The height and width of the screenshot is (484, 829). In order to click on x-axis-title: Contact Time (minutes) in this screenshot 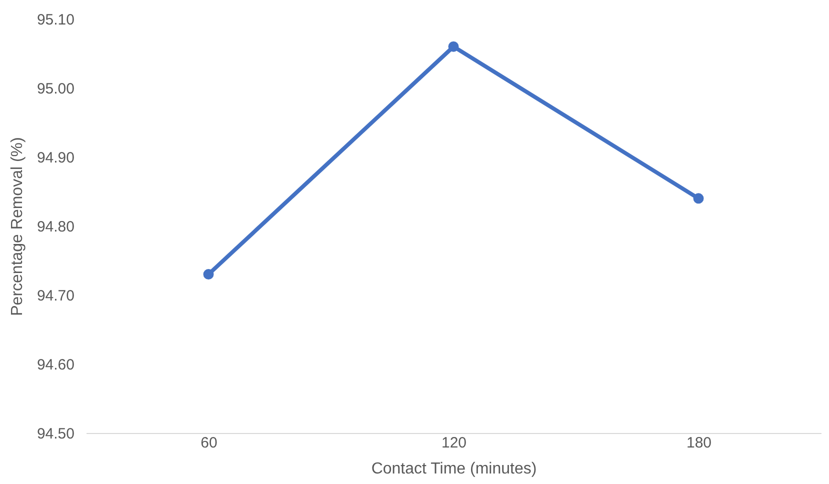, I will do `click(454, 469)`.